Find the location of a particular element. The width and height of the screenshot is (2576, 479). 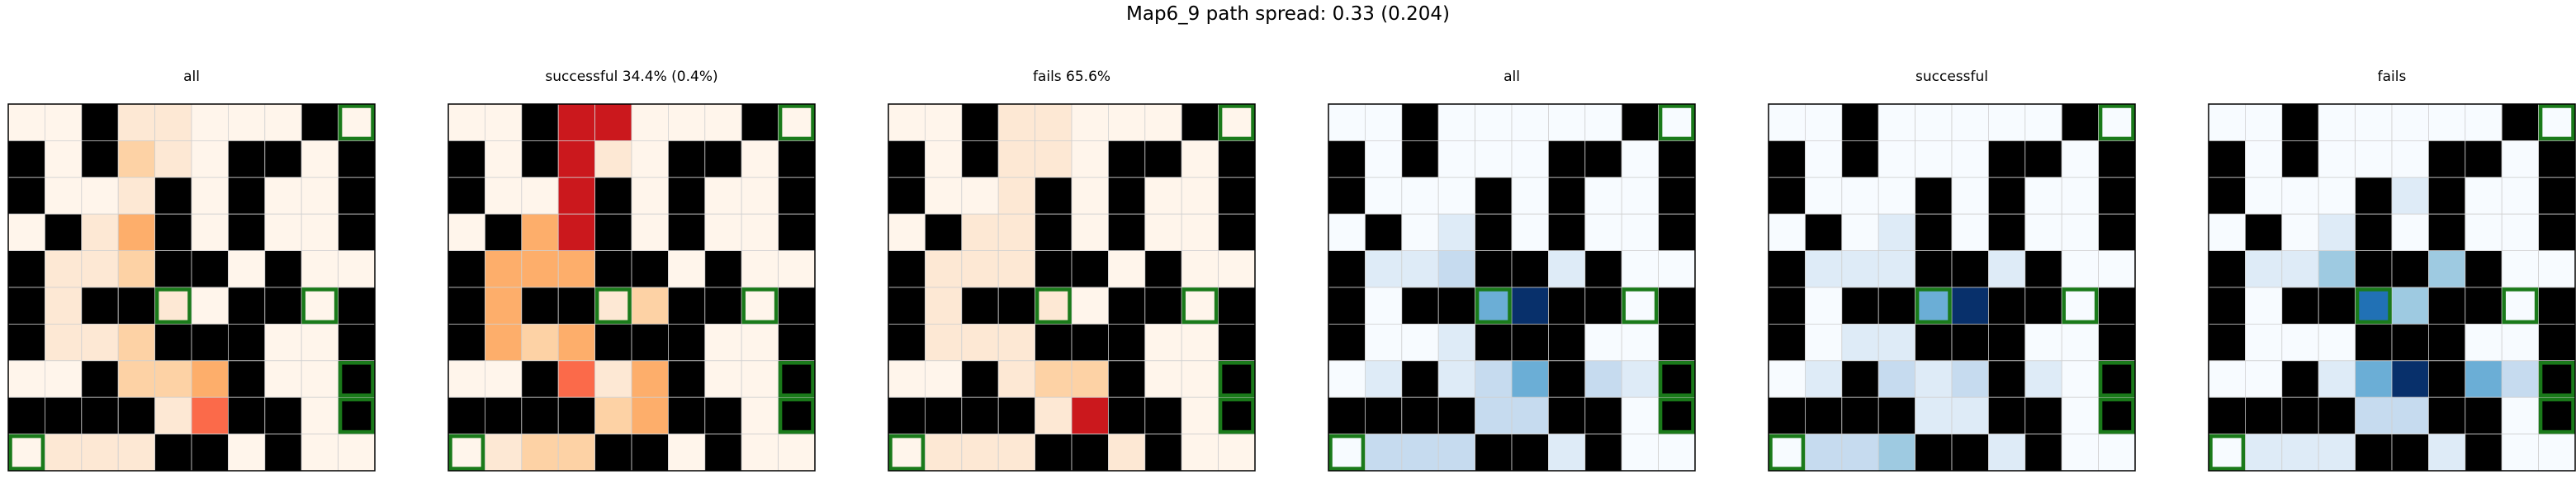

panel-title: successful 34.4% (0.4%) is located at coordinates (631, 77).